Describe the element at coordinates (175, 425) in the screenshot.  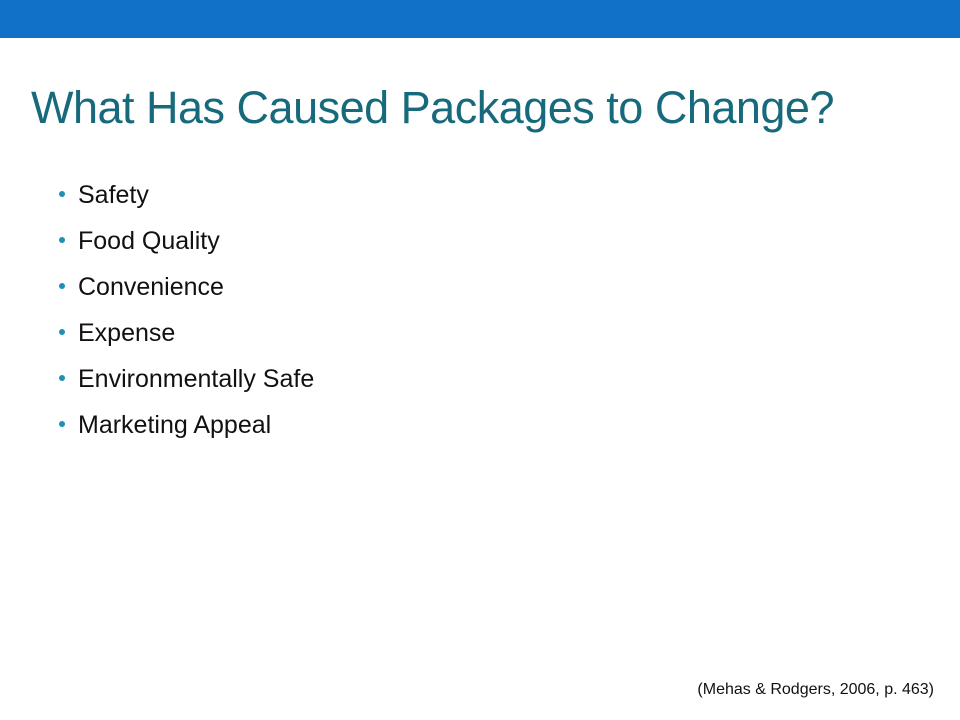
I see `bullet-label: Marketing Appeal` at that location.